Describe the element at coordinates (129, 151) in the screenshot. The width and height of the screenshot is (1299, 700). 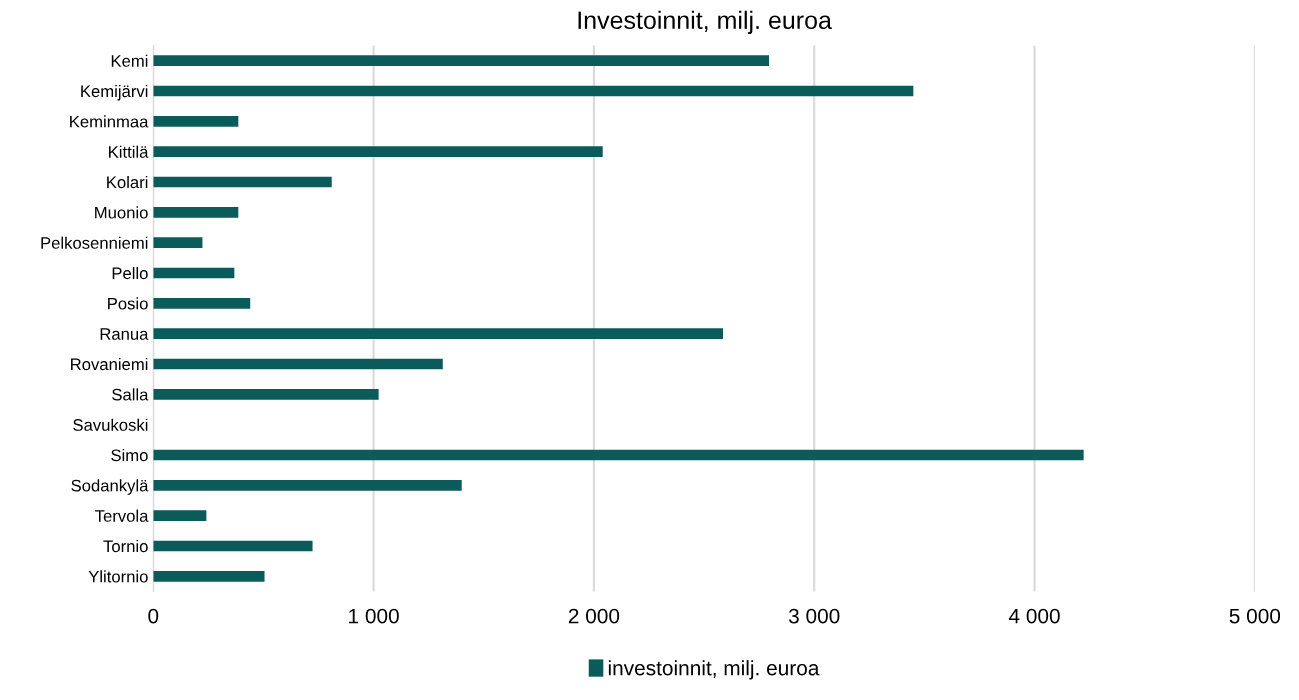
I see `y-tick-label: Kittilä` at that location.